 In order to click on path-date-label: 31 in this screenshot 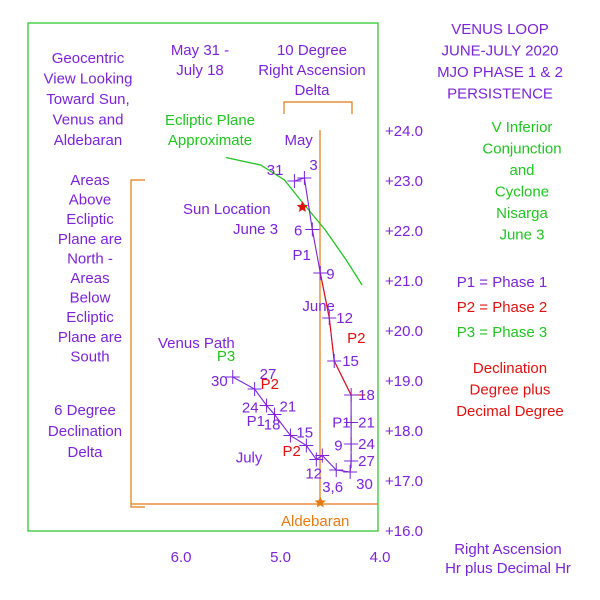, I will do `click(275, 170)`.